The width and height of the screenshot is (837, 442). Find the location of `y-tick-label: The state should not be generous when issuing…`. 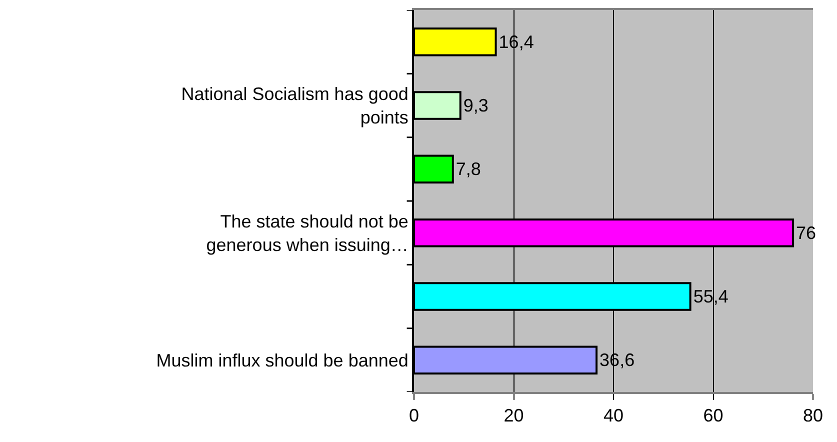

y-tick-label: The state should not be generous when issuing… is located at coordinates (307, 233).